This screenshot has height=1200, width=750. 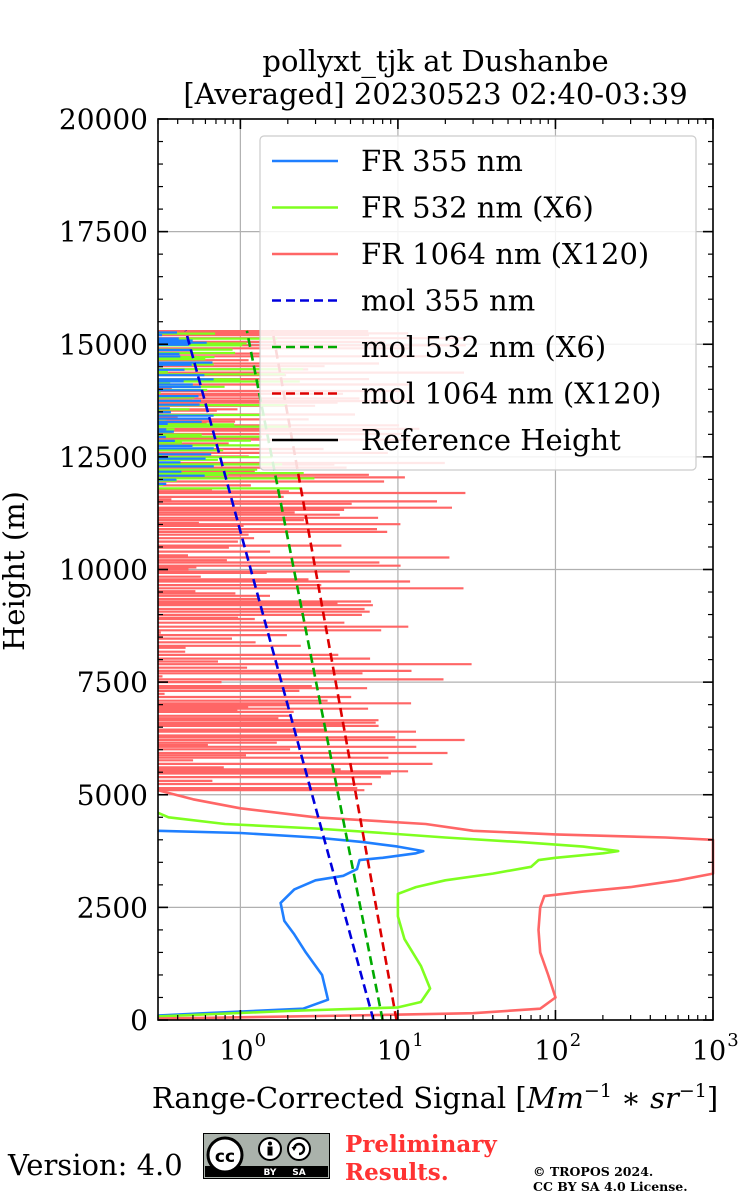 I want to click on y-tick-label: 5000, so click(x=112, y=795).